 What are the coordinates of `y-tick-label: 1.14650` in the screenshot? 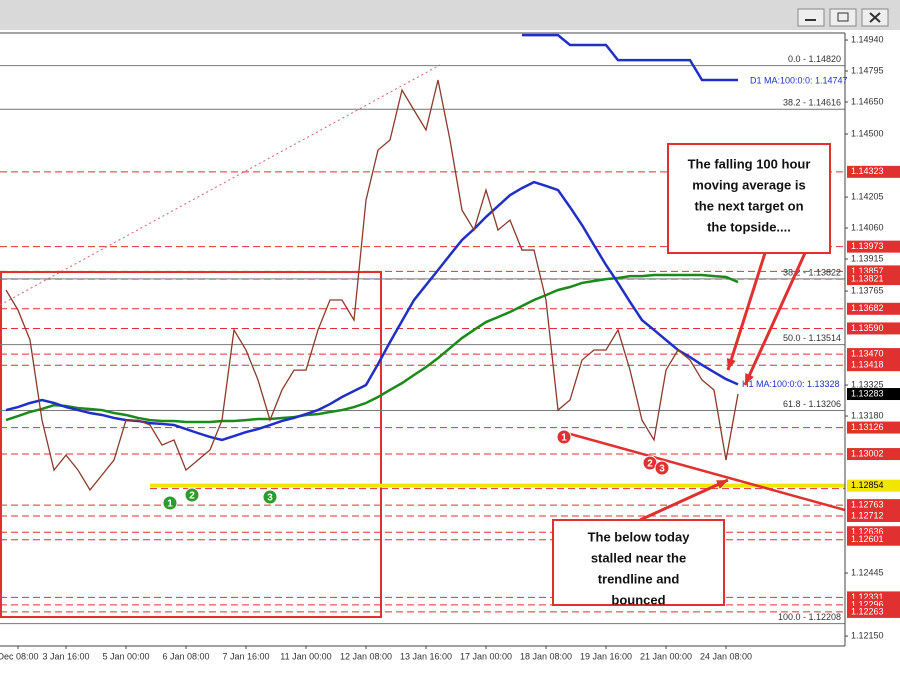 It's located at (867, 101).